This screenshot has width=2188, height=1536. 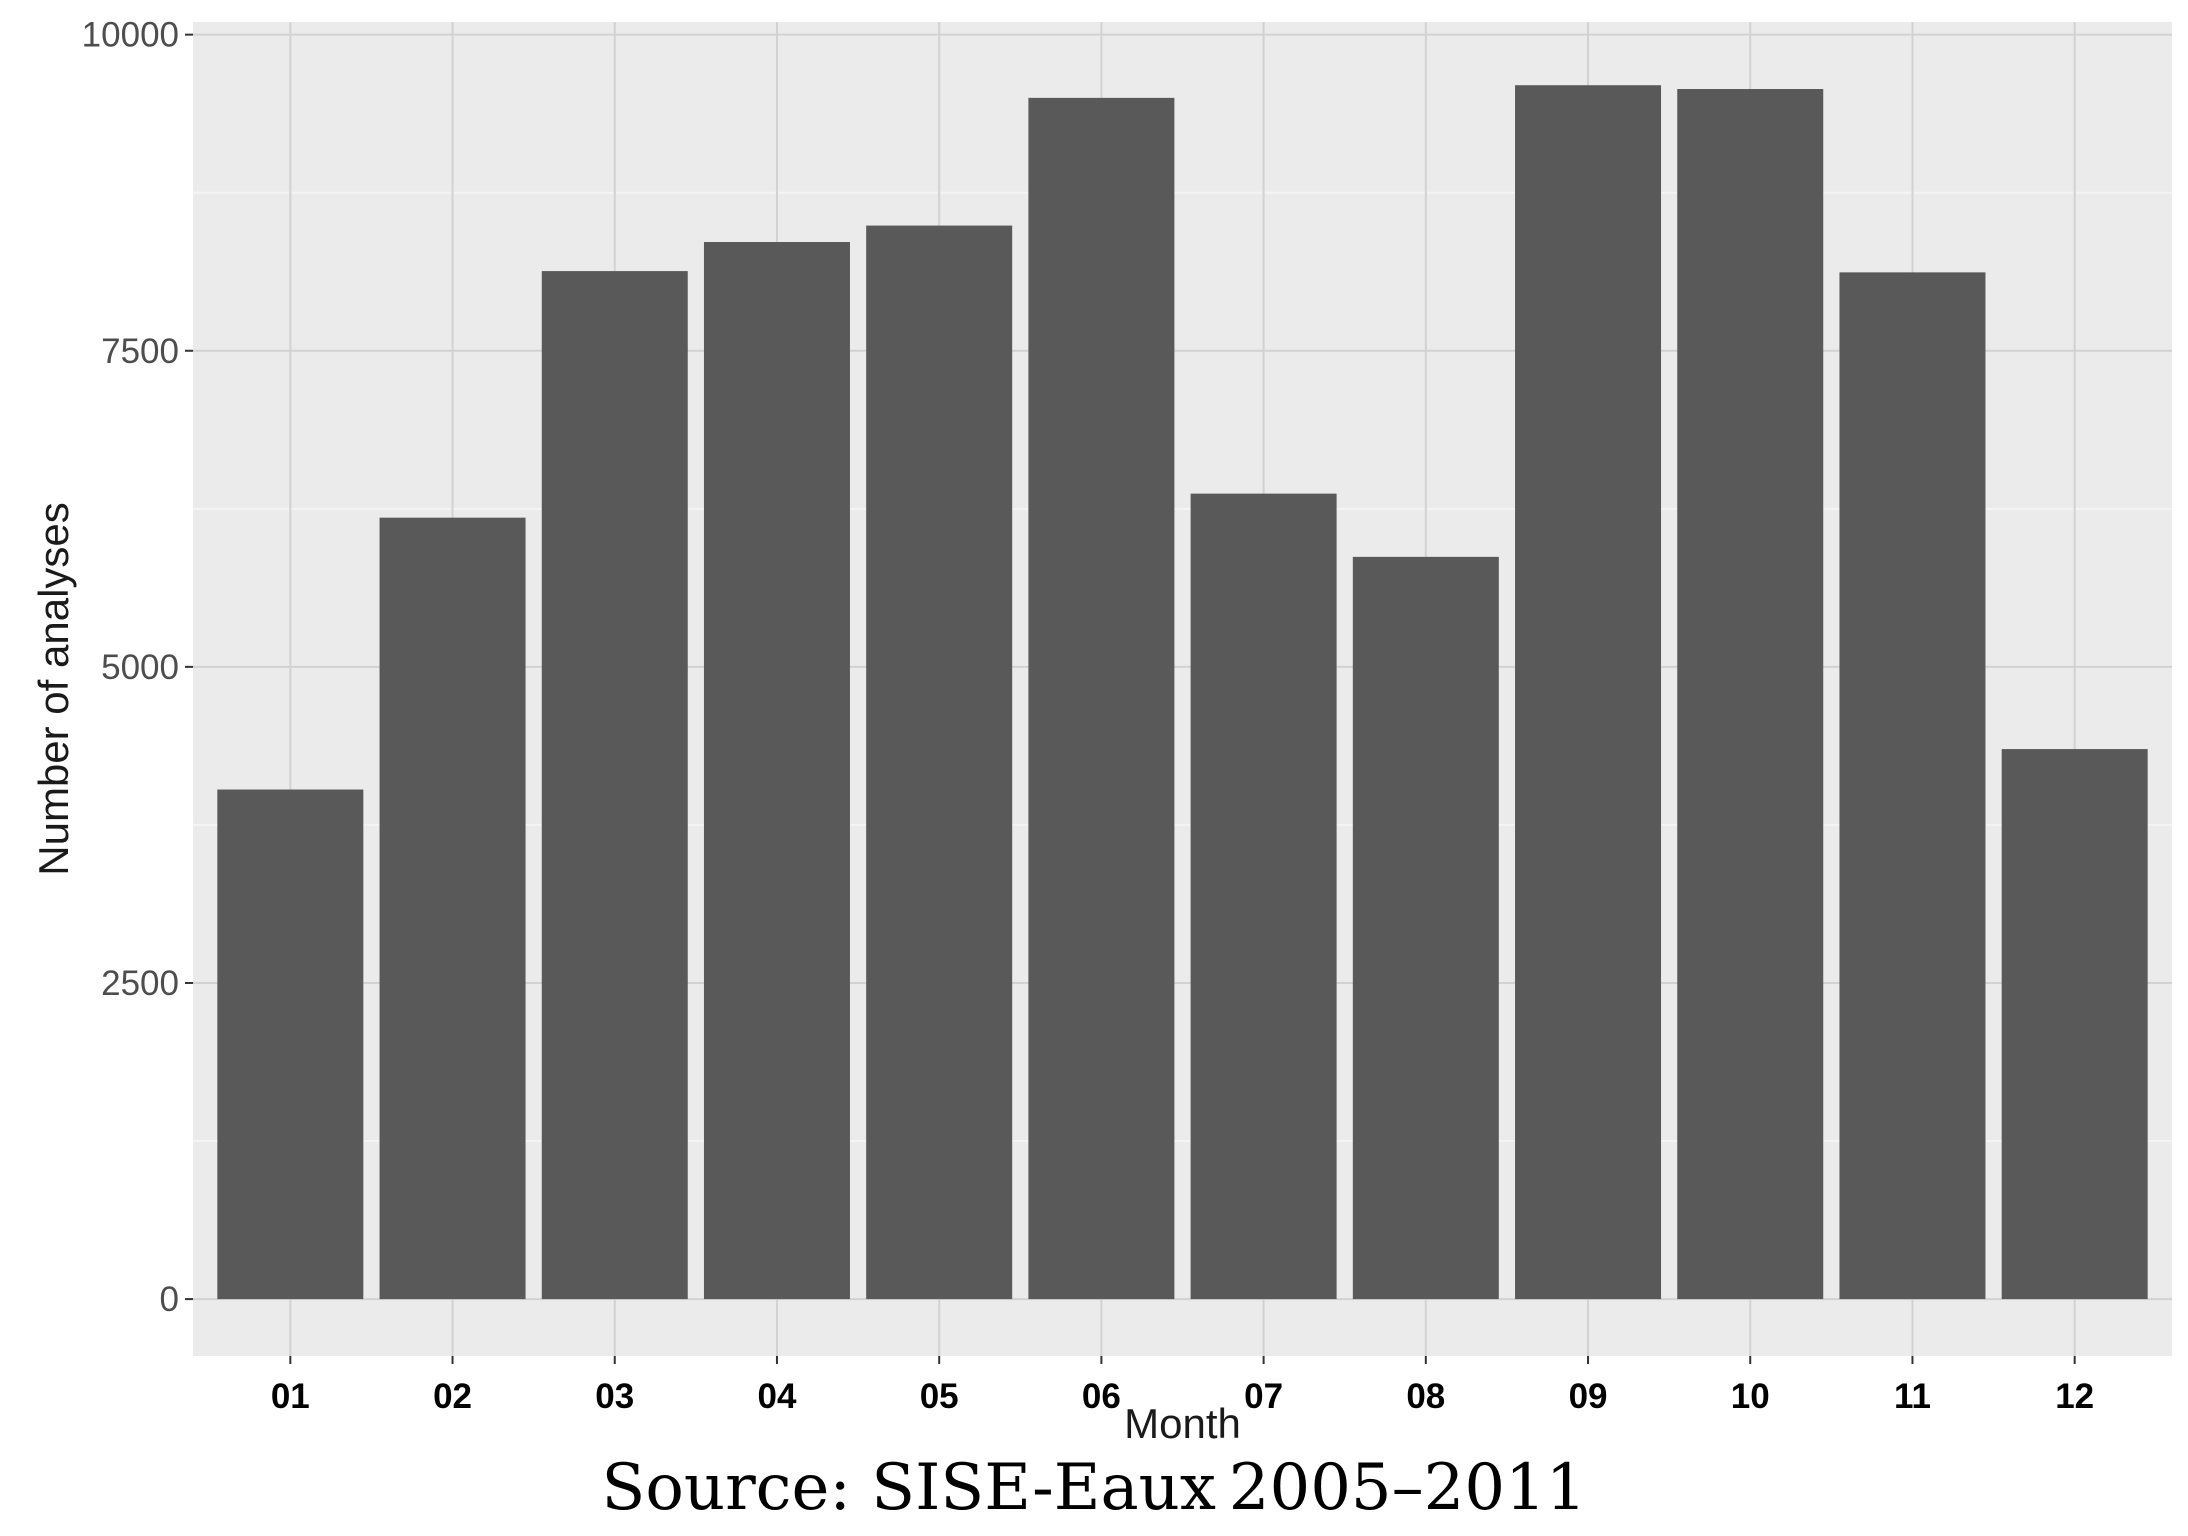 What do you see at coordinates (776, 1396) in the screenshot?
I see `x-tick-label: 04` at bounding box center [776, 1396].